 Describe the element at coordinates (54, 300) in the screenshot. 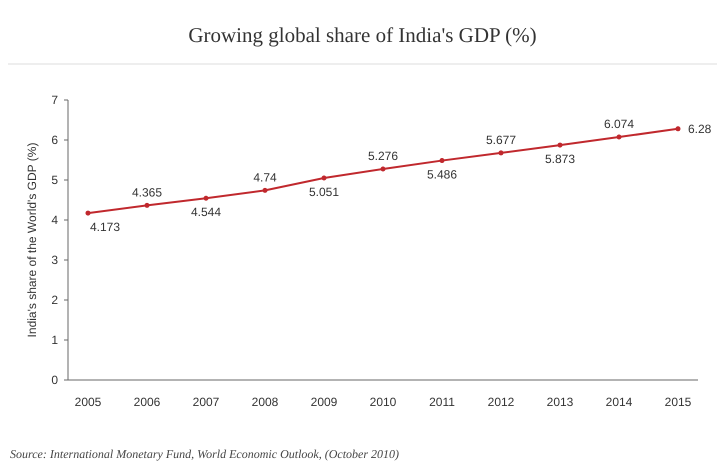

I see `y-tick-label: 2` at that location.